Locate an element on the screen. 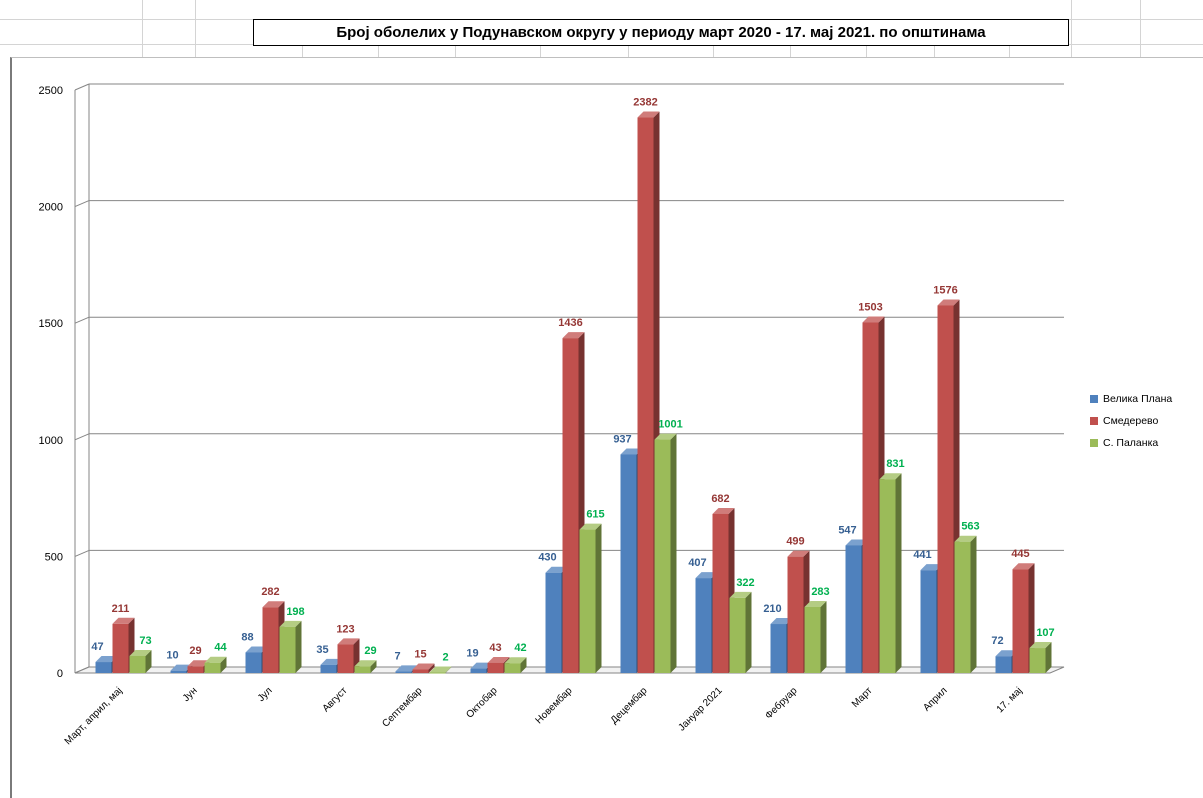 The width and height of the screenshot is (1203, 798). data-label: 1503 is located at coordinates (870, 308).